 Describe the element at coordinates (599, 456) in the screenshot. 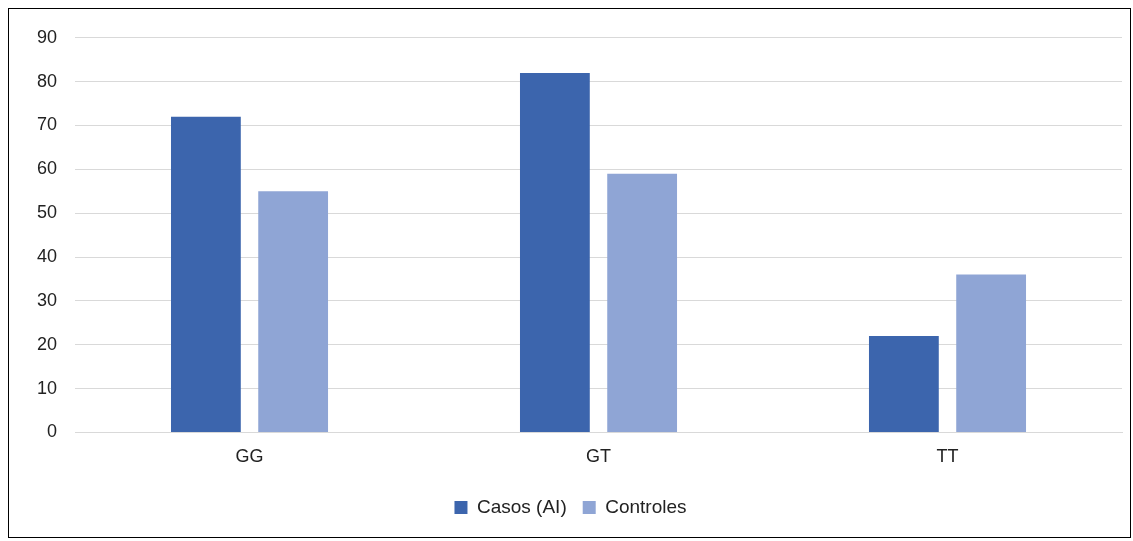

I see `x-tick-label: GT` at that location.